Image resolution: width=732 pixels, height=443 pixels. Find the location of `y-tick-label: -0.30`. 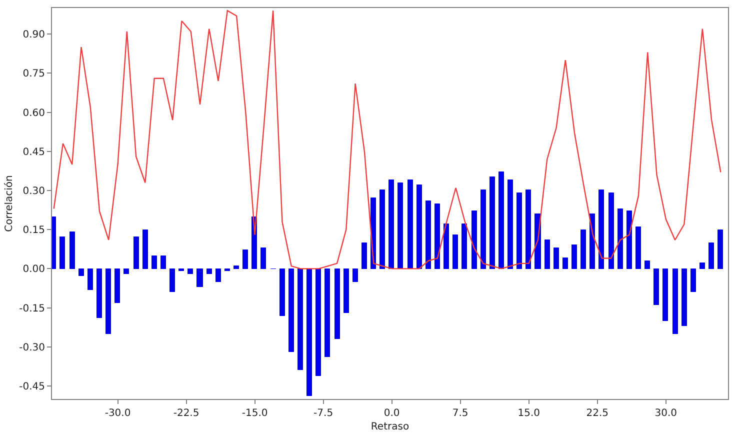

y-tick-label: -0.30 is located at coordinates (32, 348).